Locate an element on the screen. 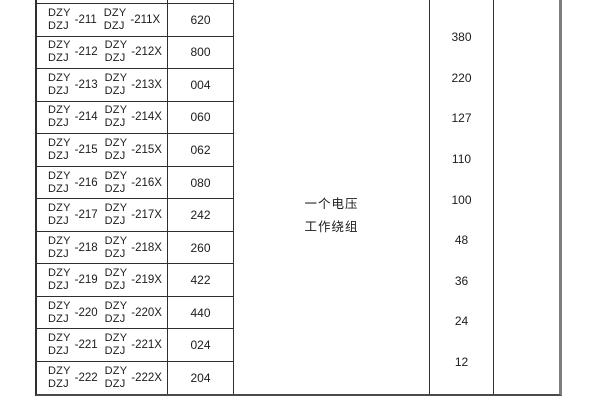 The width and height of the screenshot is (600, 400). model-group-x: DZY DZJ -218X is located at coordinates (133, 248).